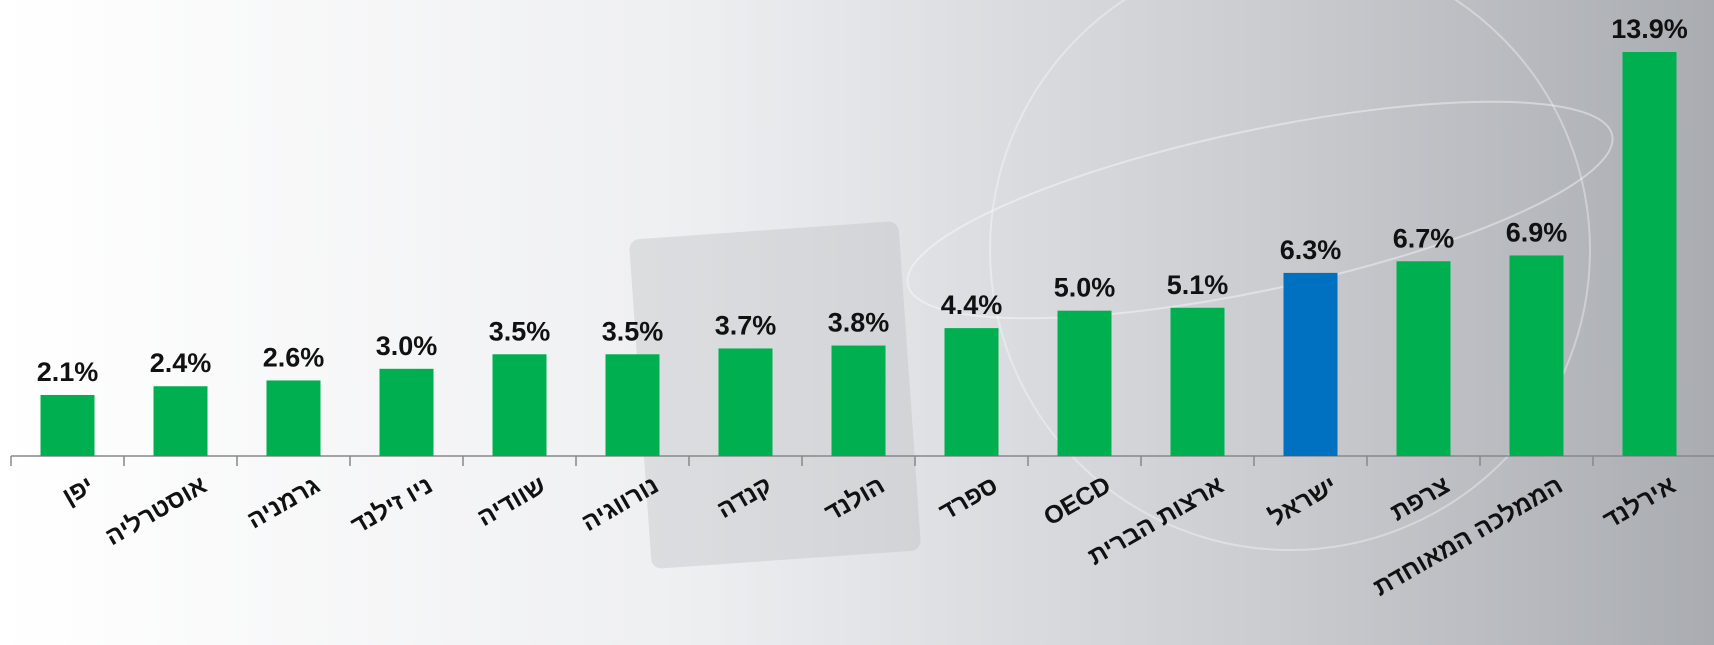  What do you see at coordinates (407, 346) in the screenshot?
I see `value-label: 3.0%` at bounding box center [407, 346].